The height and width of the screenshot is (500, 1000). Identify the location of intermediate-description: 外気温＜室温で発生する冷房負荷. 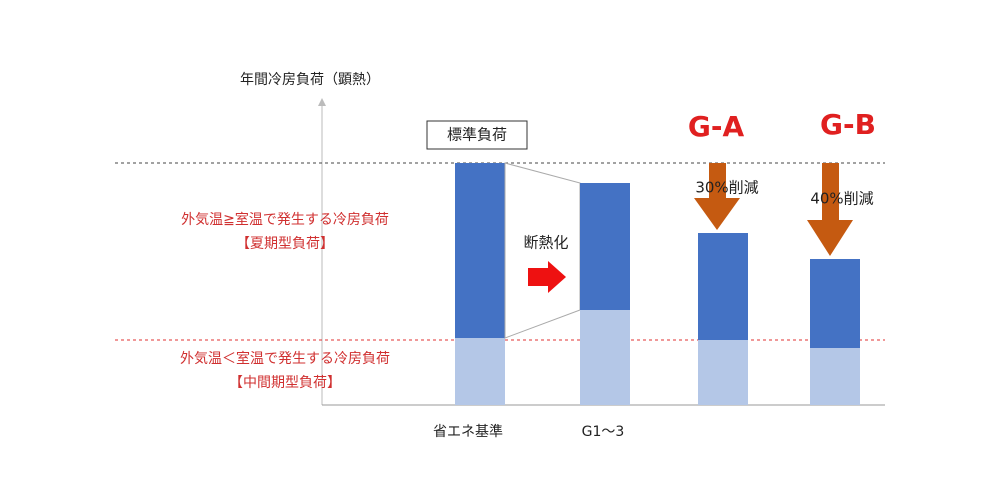
(285, 358).